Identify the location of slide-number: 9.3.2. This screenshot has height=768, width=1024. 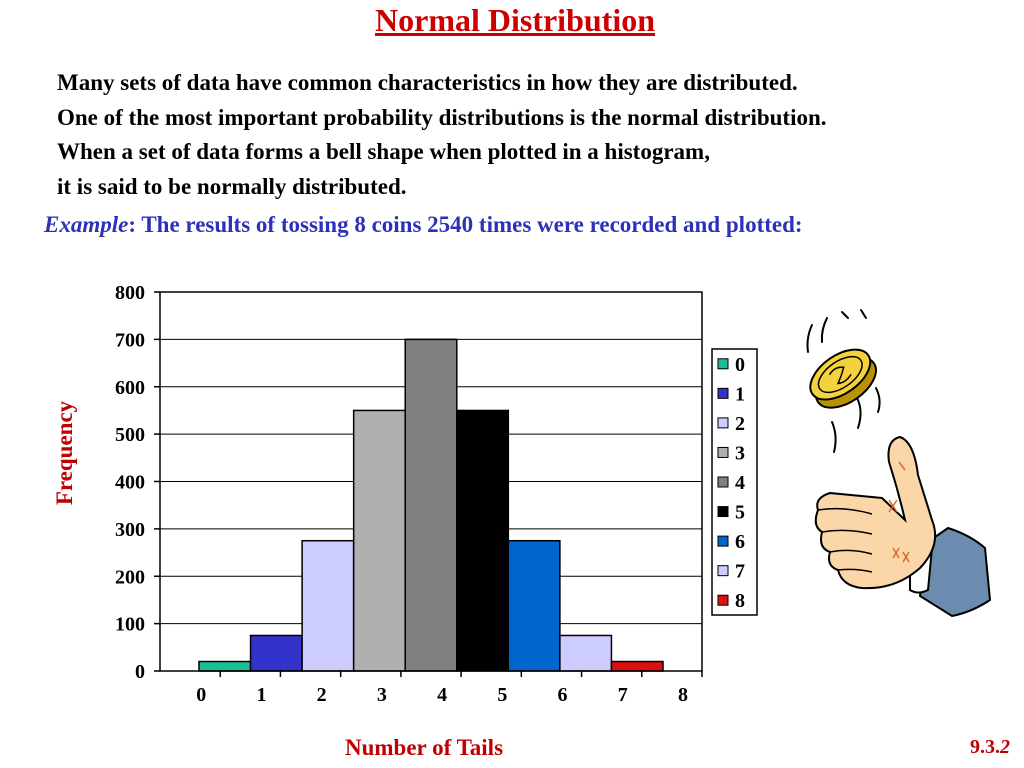
(990, 747).